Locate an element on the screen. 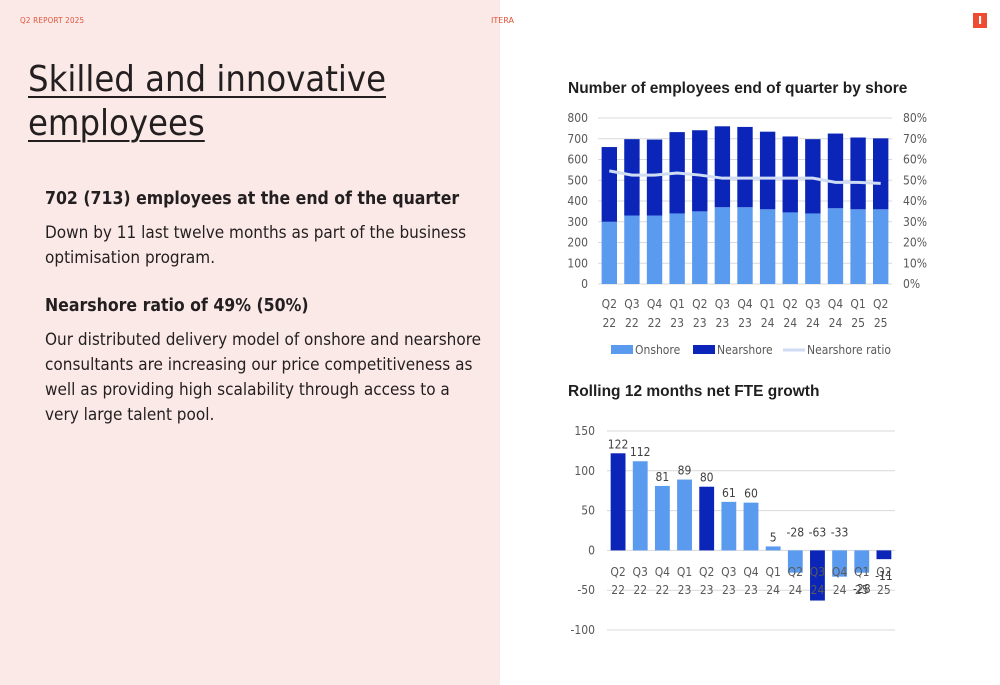 This screenshot has width=1000, height=685. data-label: 89 is located at coordinates (685, 471).